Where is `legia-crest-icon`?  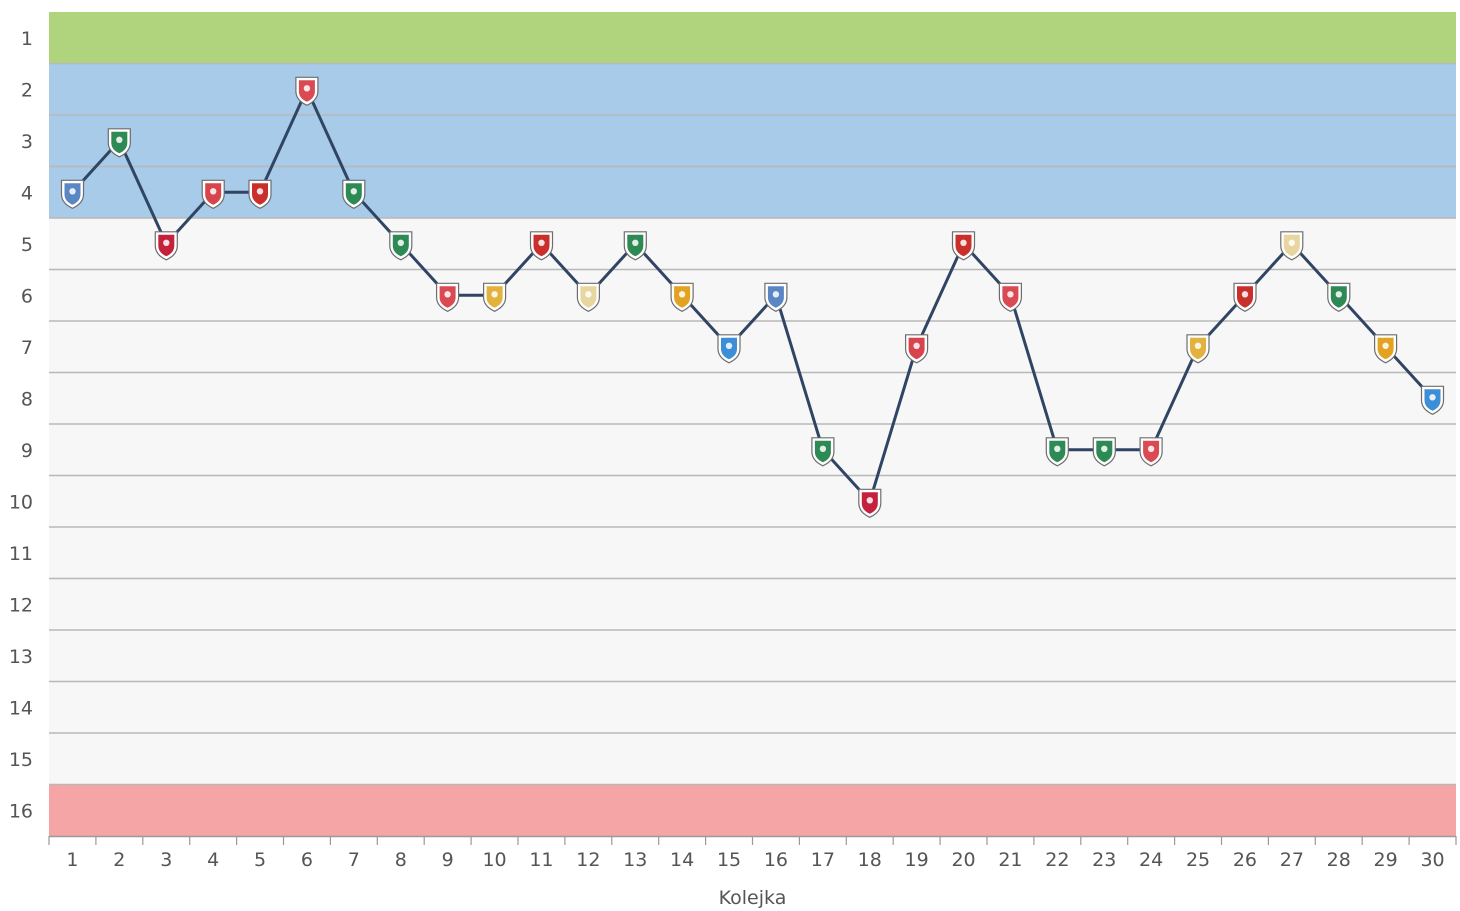
legia-crest-icon is located at coordinates (1057, 452).